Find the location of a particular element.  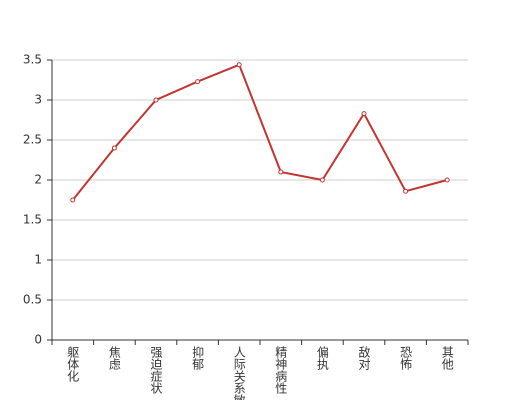

x-tick-label: 其他 is located at coordinates (447, 358).